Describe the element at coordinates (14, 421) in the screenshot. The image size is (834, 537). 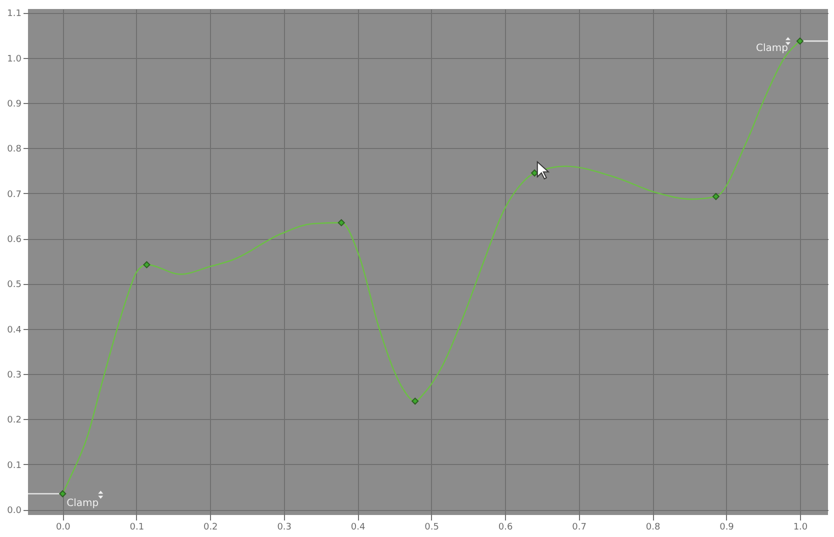
I see `y-tick-label: 0.2` at that location.